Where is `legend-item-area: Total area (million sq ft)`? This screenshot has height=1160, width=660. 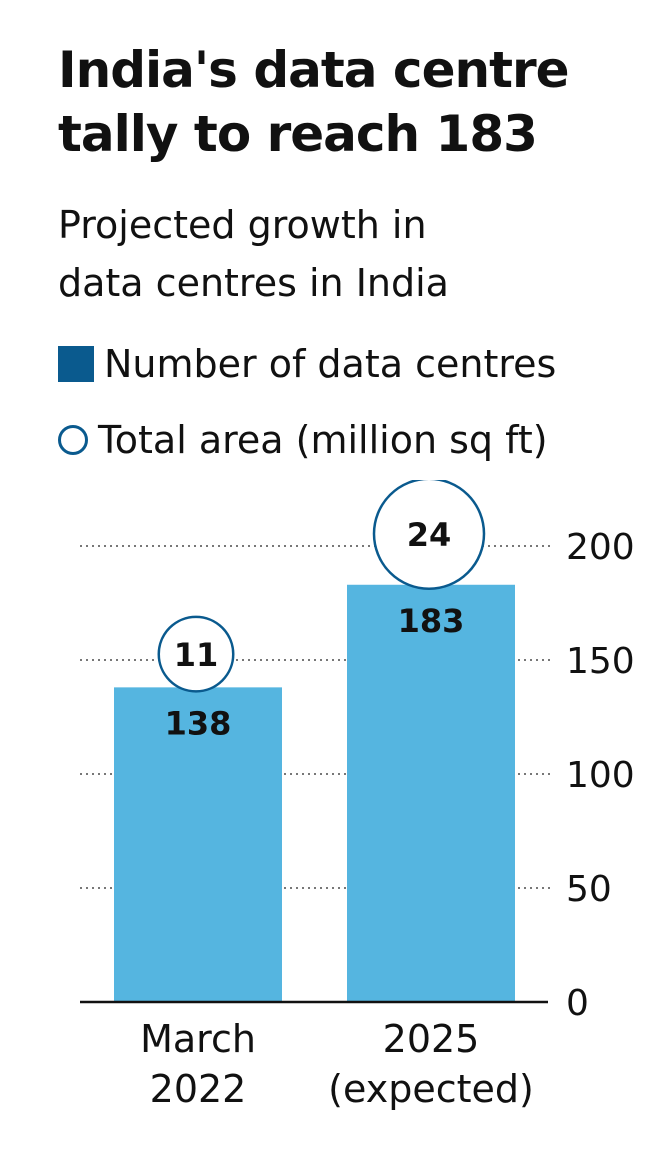
legend-item-area: Total area (million sq ft) is located at coordinates (303, 440).